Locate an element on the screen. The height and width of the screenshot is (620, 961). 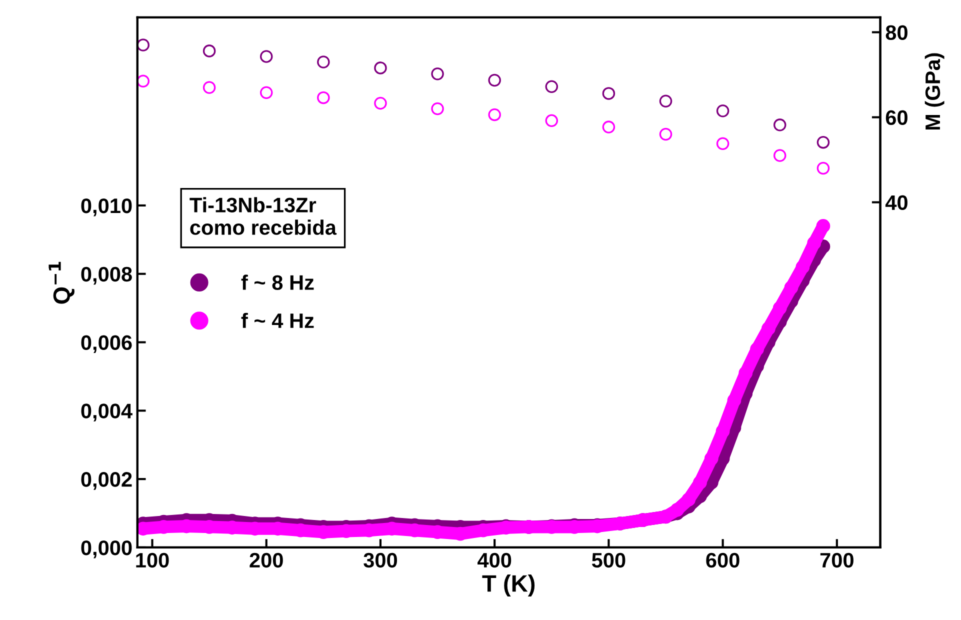
y2-axis-title: M (GPa) is located at coordinates (934, 91).